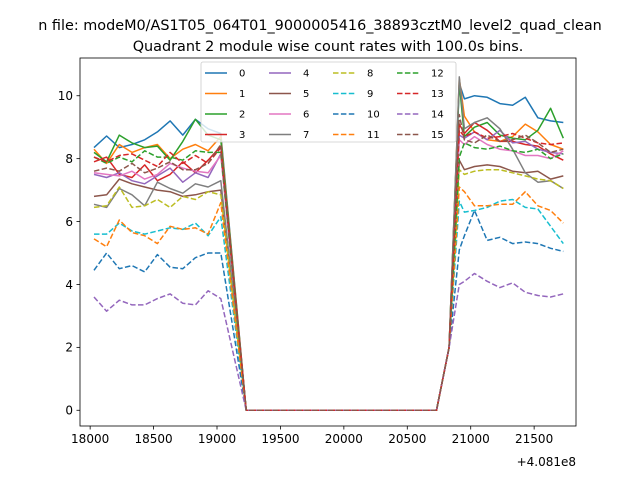  Describe the element at coordinates (69, 222) in the screenshot. I see `y-tick-label: 6` at that location.